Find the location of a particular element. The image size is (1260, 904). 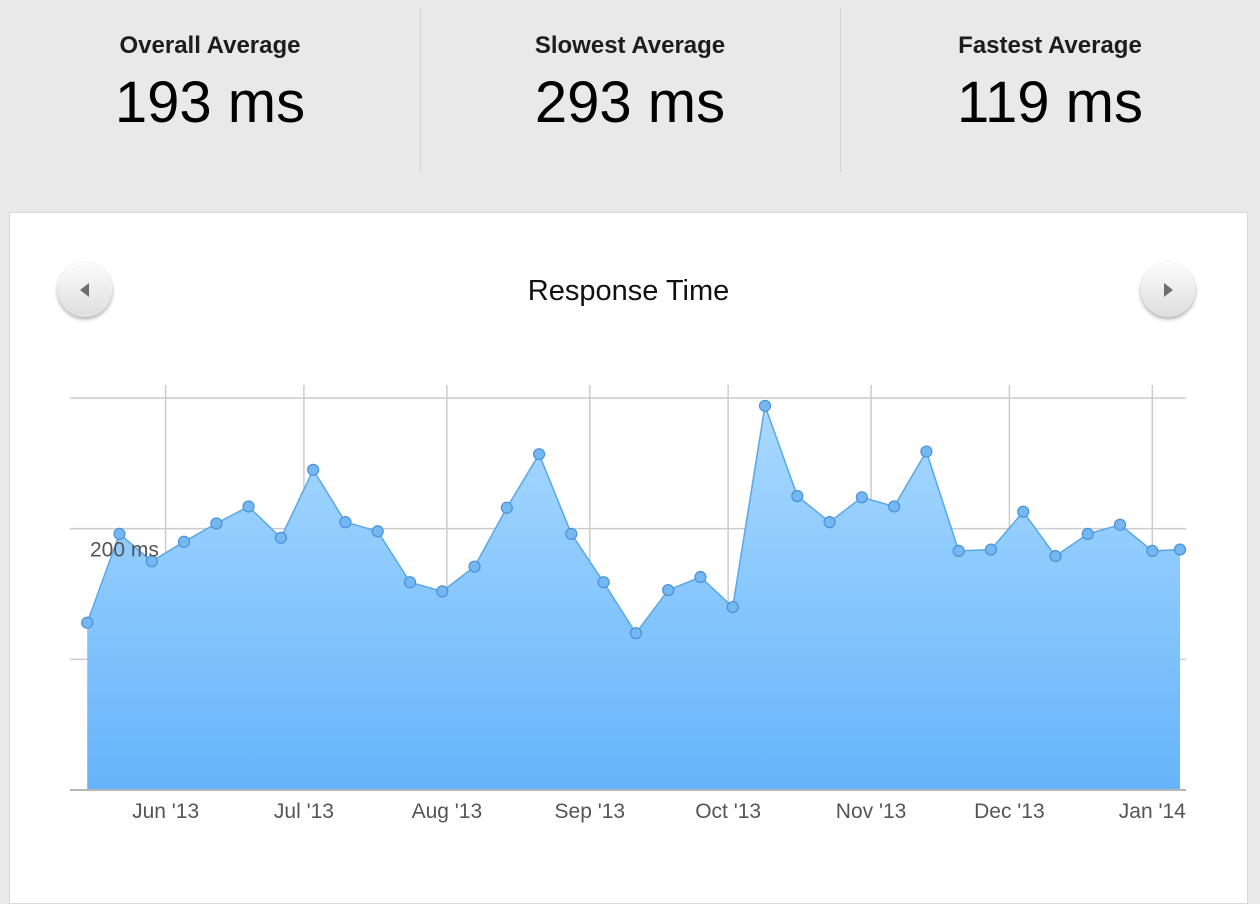

x-tick-label: Oct '13 is located at coordinates (728, 811).